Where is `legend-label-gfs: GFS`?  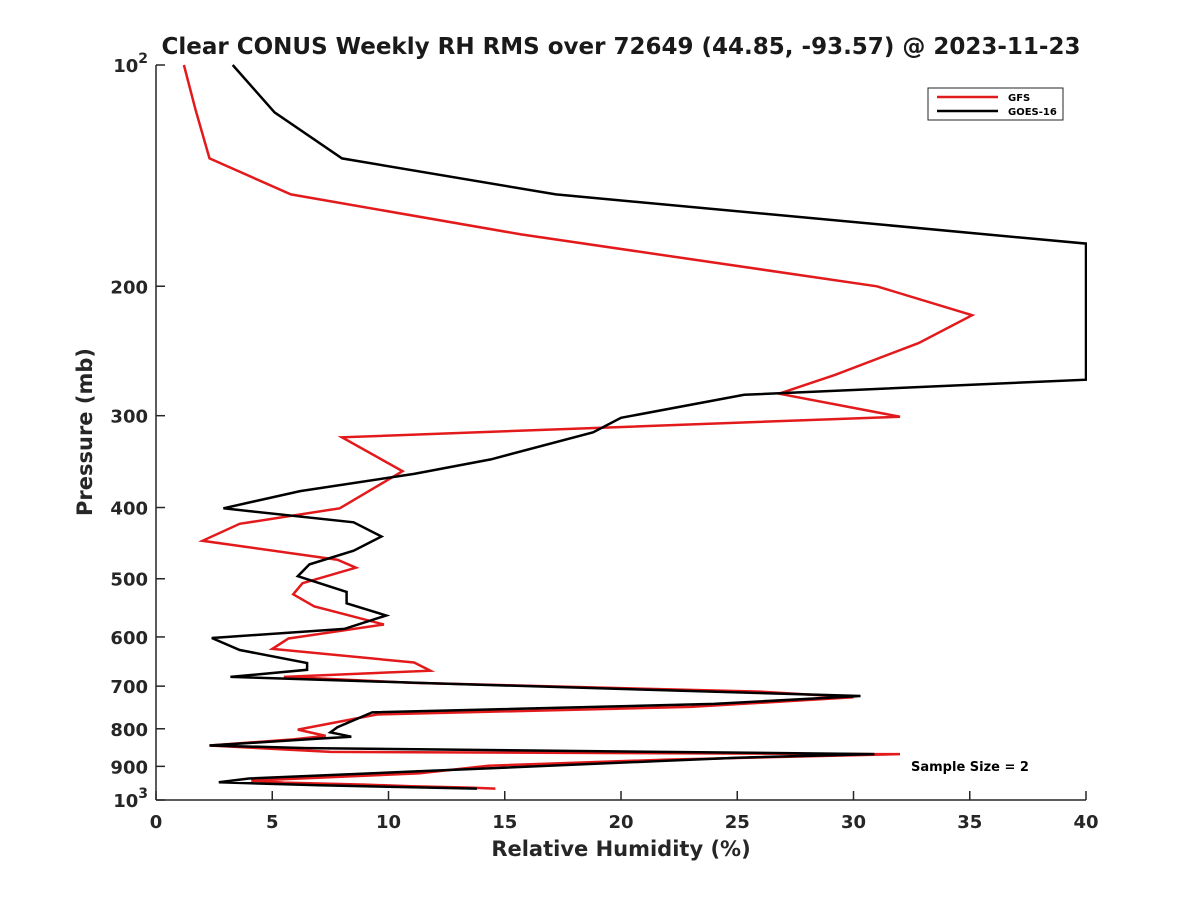
legend-label-gfs: GFS is located at coordinates (1019, 98).